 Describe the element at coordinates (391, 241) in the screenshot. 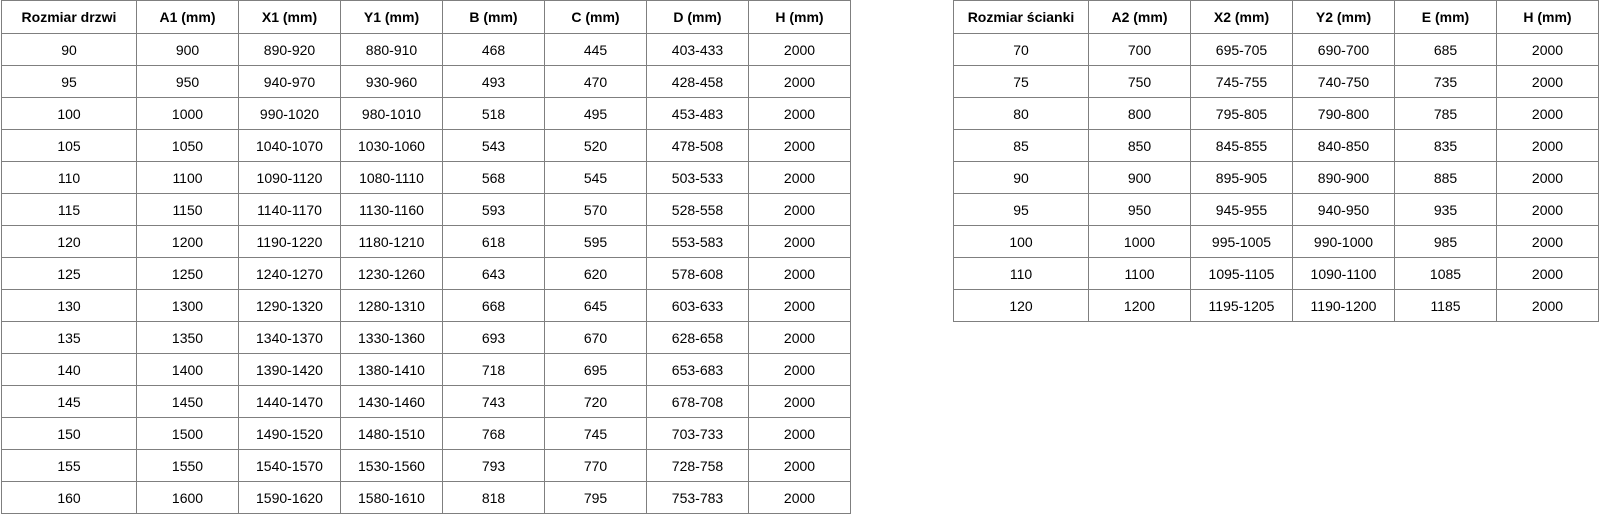

I see `table-cell: 1180-1210` at that location.